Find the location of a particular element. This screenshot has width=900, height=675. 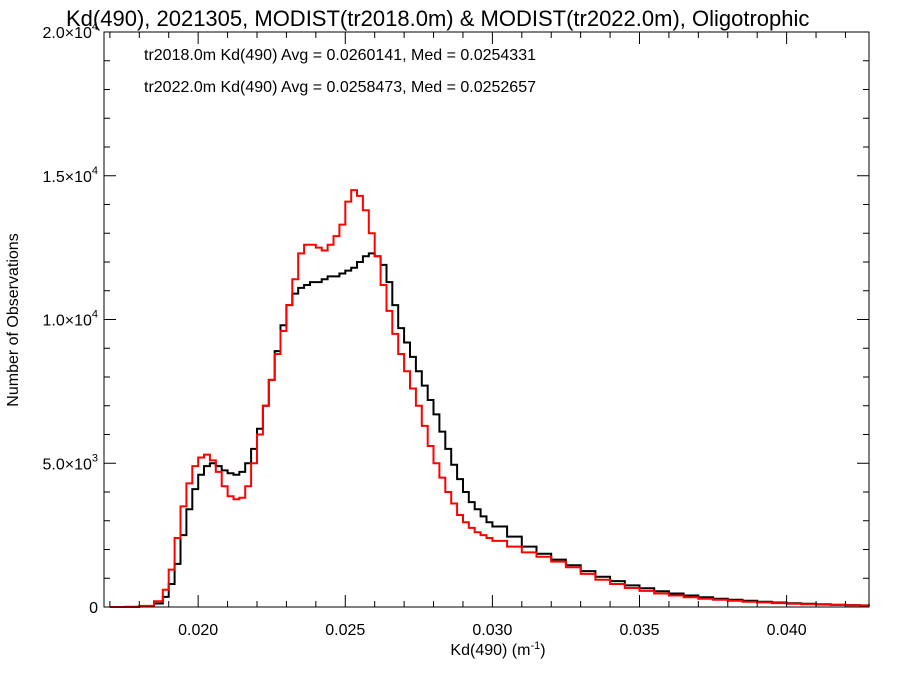

y-tick-label: 1.5×10⁴ is located at coordinates (70, 175).